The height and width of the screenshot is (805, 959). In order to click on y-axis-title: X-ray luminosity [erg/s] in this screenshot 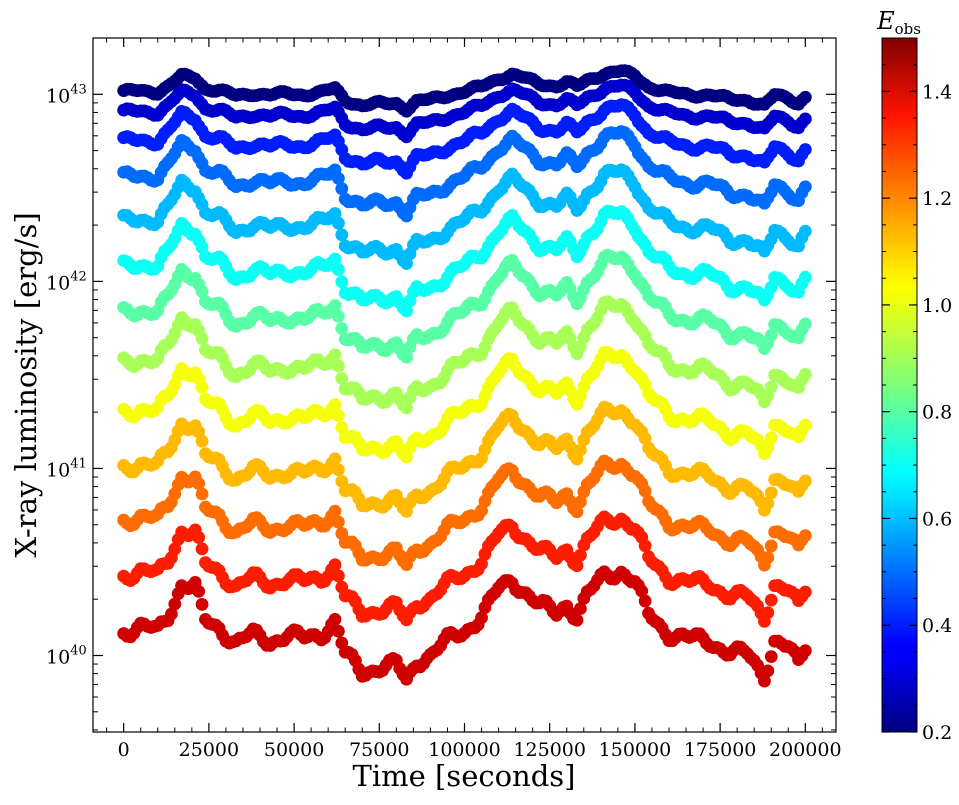, I will do `click(26, 384)`.